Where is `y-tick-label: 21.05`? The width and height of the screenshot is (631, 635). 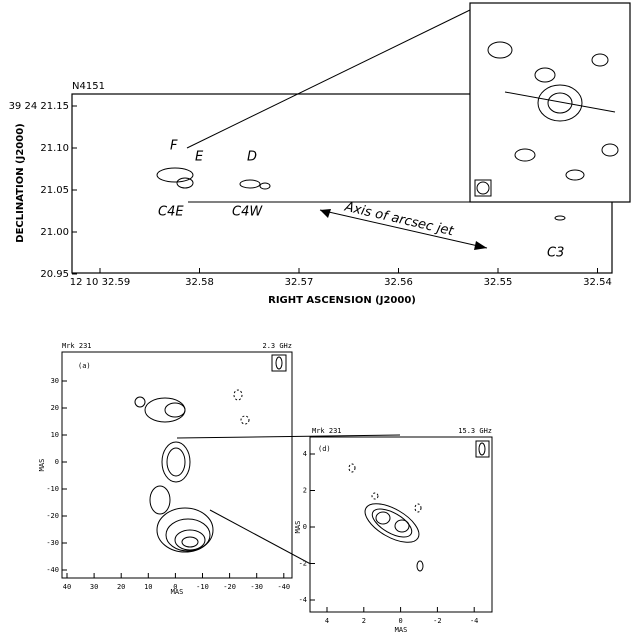
y-tick-label: 21.05 is located at coordinates (54, 190).